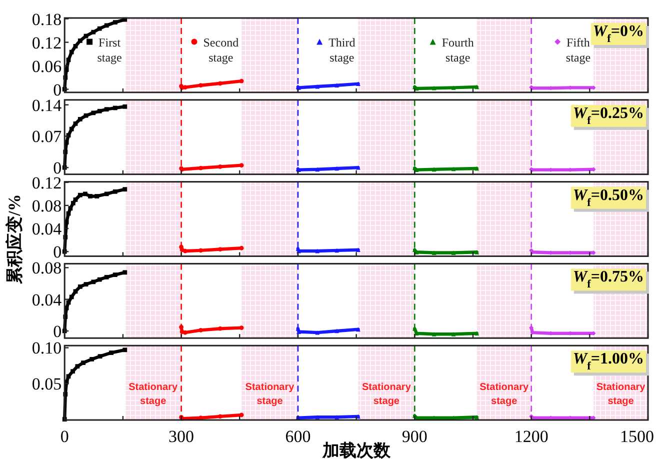 The image size is (656, 459). Describe the element at coordinates (578, 49) in the screenshot. I see `legend-label: Fifth stage` at that location.